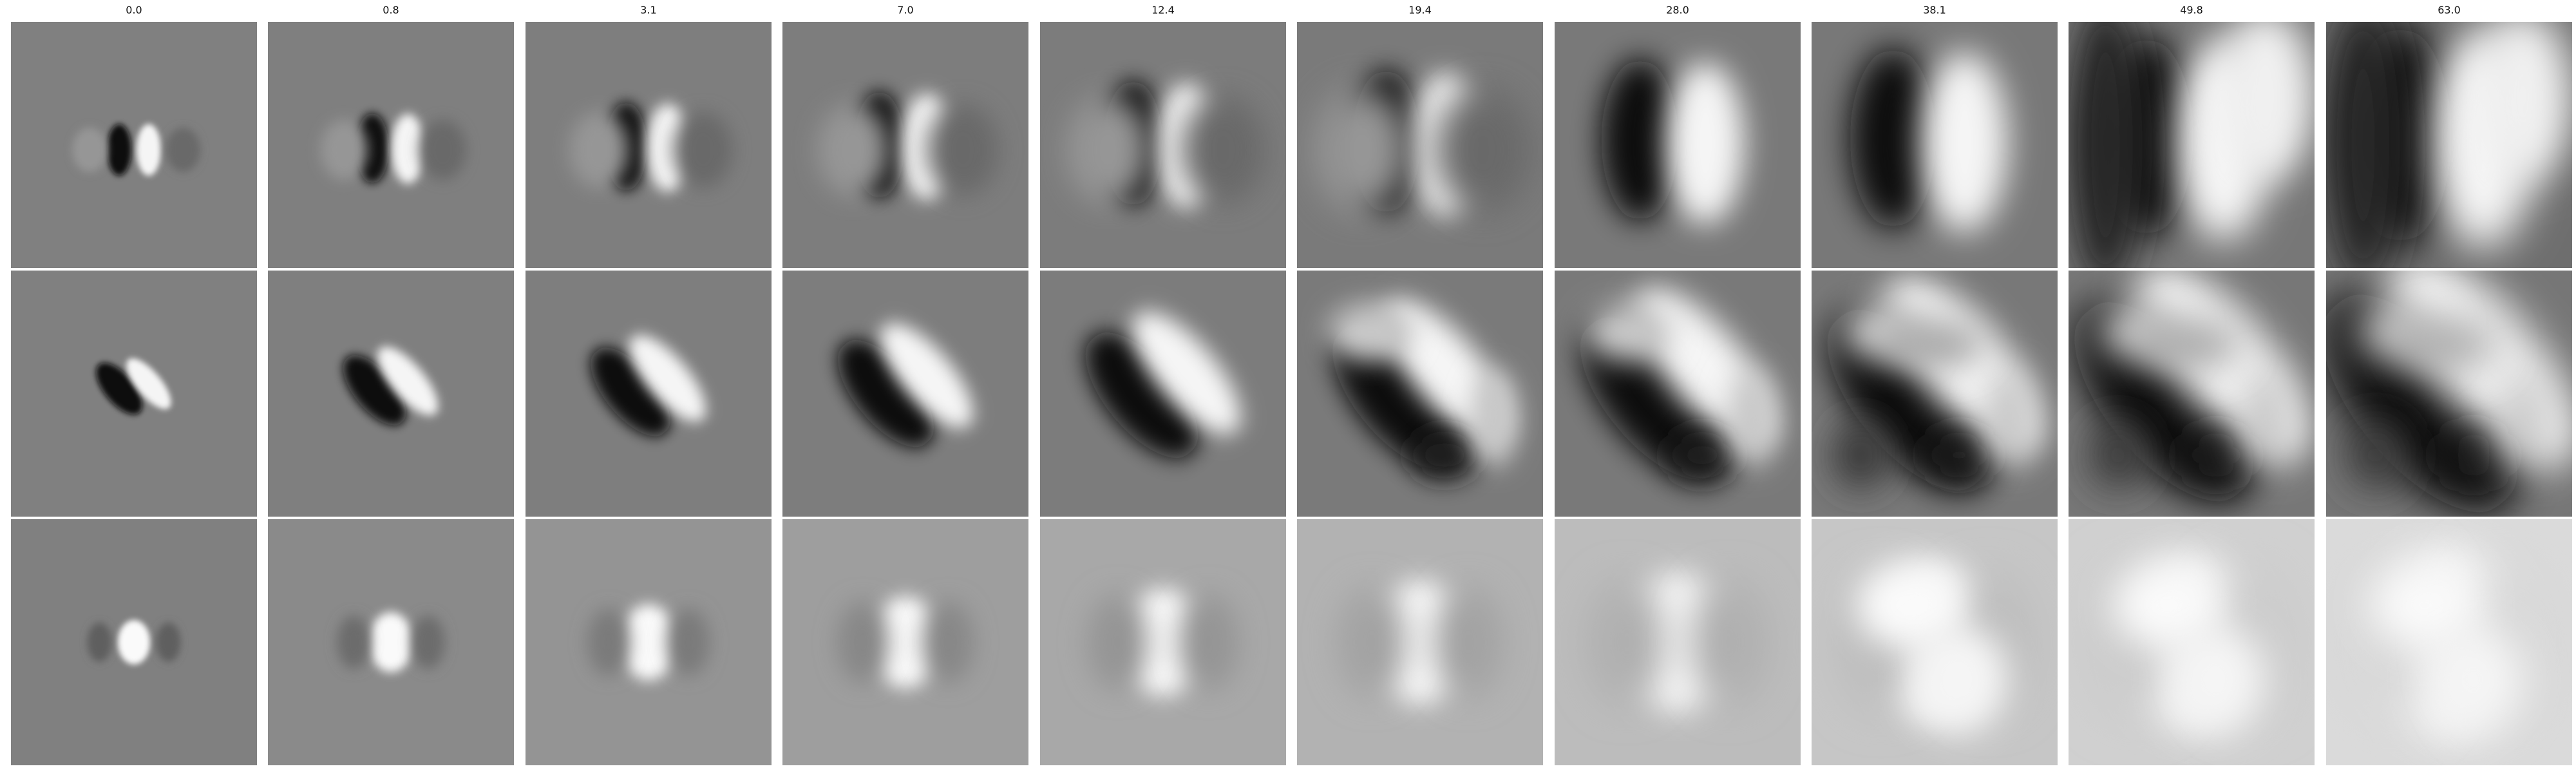 Image resolution: width=2576 pixels, height=773 pixels. Describe the element at coordinates (1163, 10) in the screenshot. I see `column-title: 12.4` at that location.